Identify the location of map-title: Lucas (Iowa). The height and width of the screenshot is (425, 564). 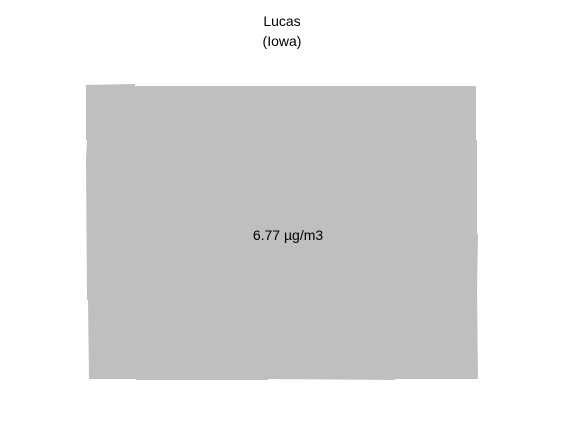
(282, 31).